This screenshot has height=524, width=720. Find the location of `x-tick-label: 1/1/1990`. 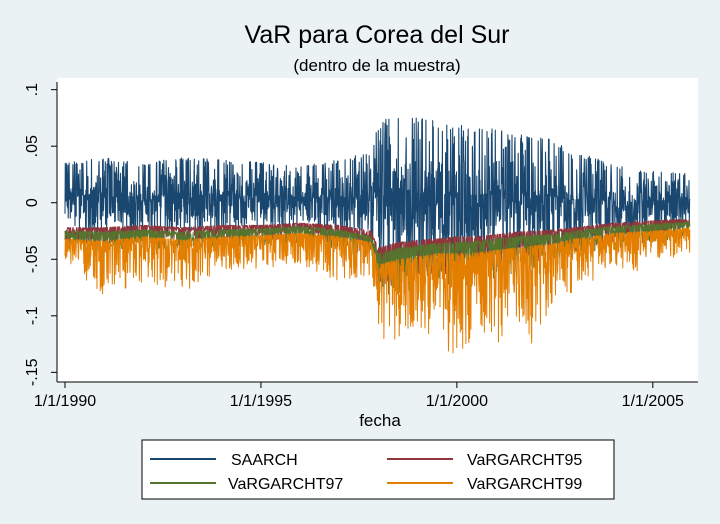

x-tick-label: 1/1/1990 is located at coordinates (65, 401).